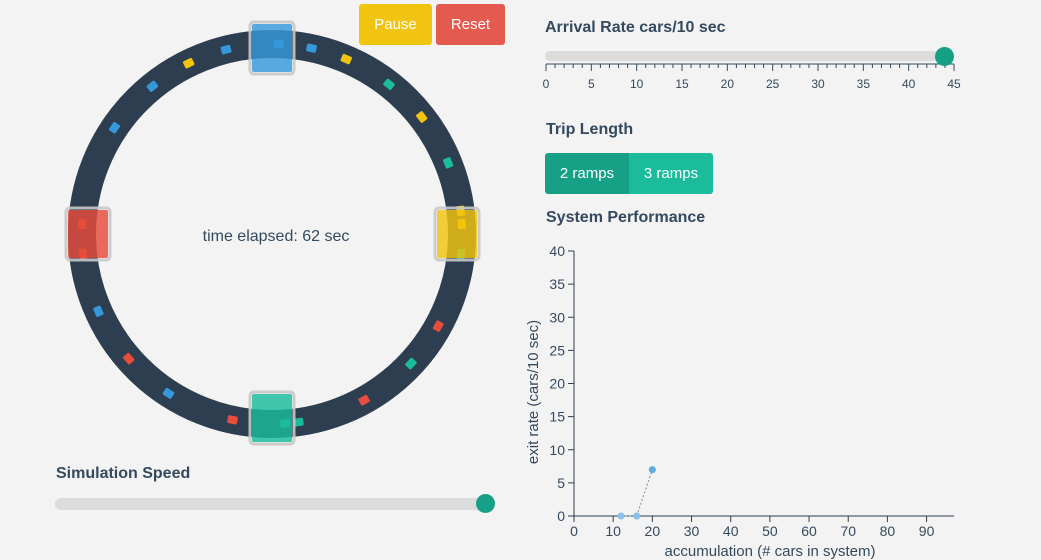  Describe the element at coordinates (395, 24) in the screenshot. I see `pause-button: Pause` at that location.